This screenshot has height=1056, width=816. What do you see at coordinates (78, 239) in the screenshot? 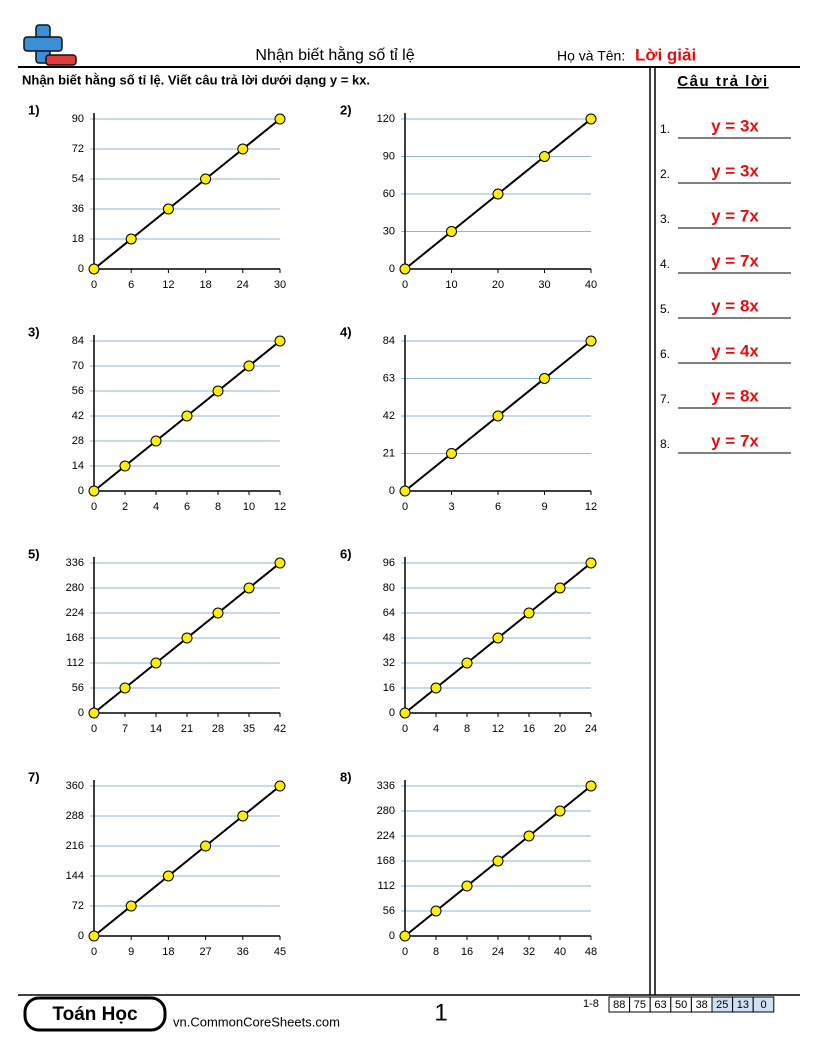
I see `y-tick-label: 18` at bounding box center [78, 239].